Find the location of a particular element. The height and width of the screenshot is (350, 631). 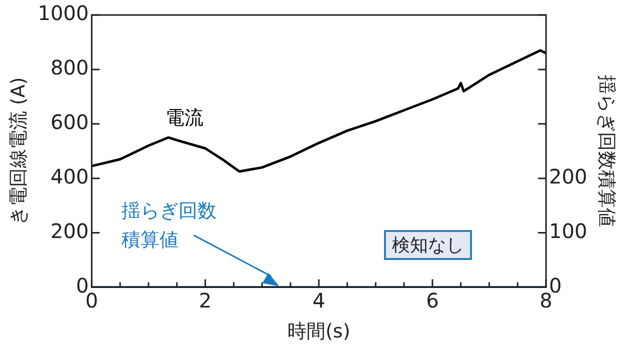

y-tick-label: 800 is located at coordinates (69, 68).